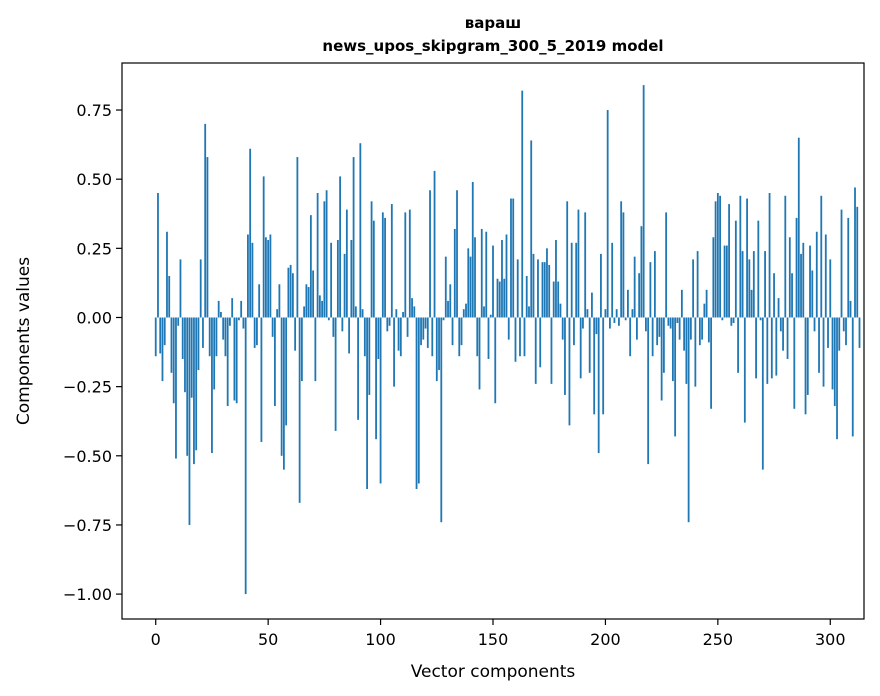  I want to click on x-tick-label: 0, so click(156, 639).